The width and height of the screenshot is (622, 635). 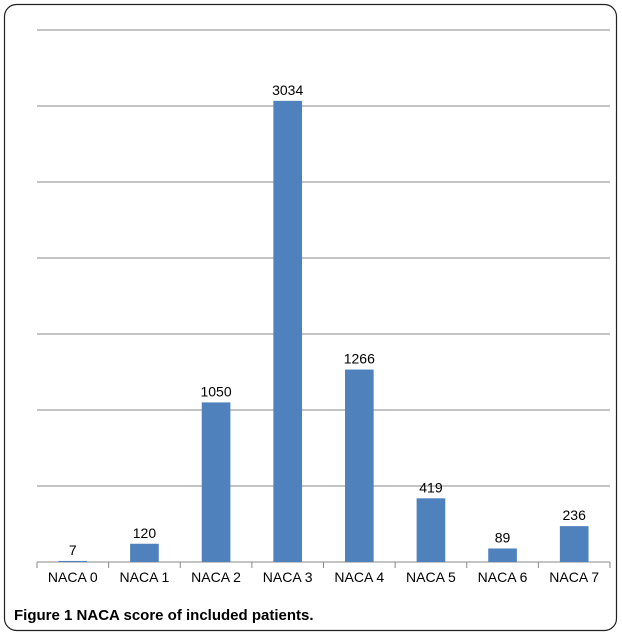 What do you see at coordinates (145, 577) in the screenshot?
I see `x-tick-label: NACA 1` at bounding box center [145, 577].